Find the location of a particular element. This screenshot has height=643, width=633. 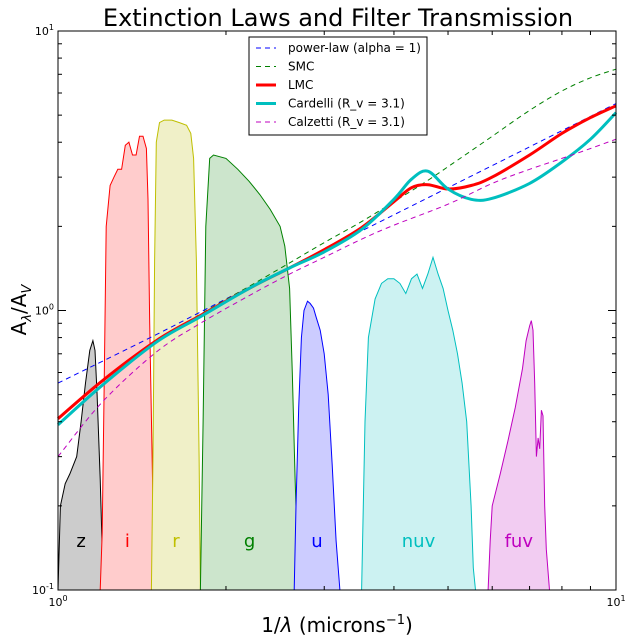

filter-band-fuv is located at coordinates (519, 455).